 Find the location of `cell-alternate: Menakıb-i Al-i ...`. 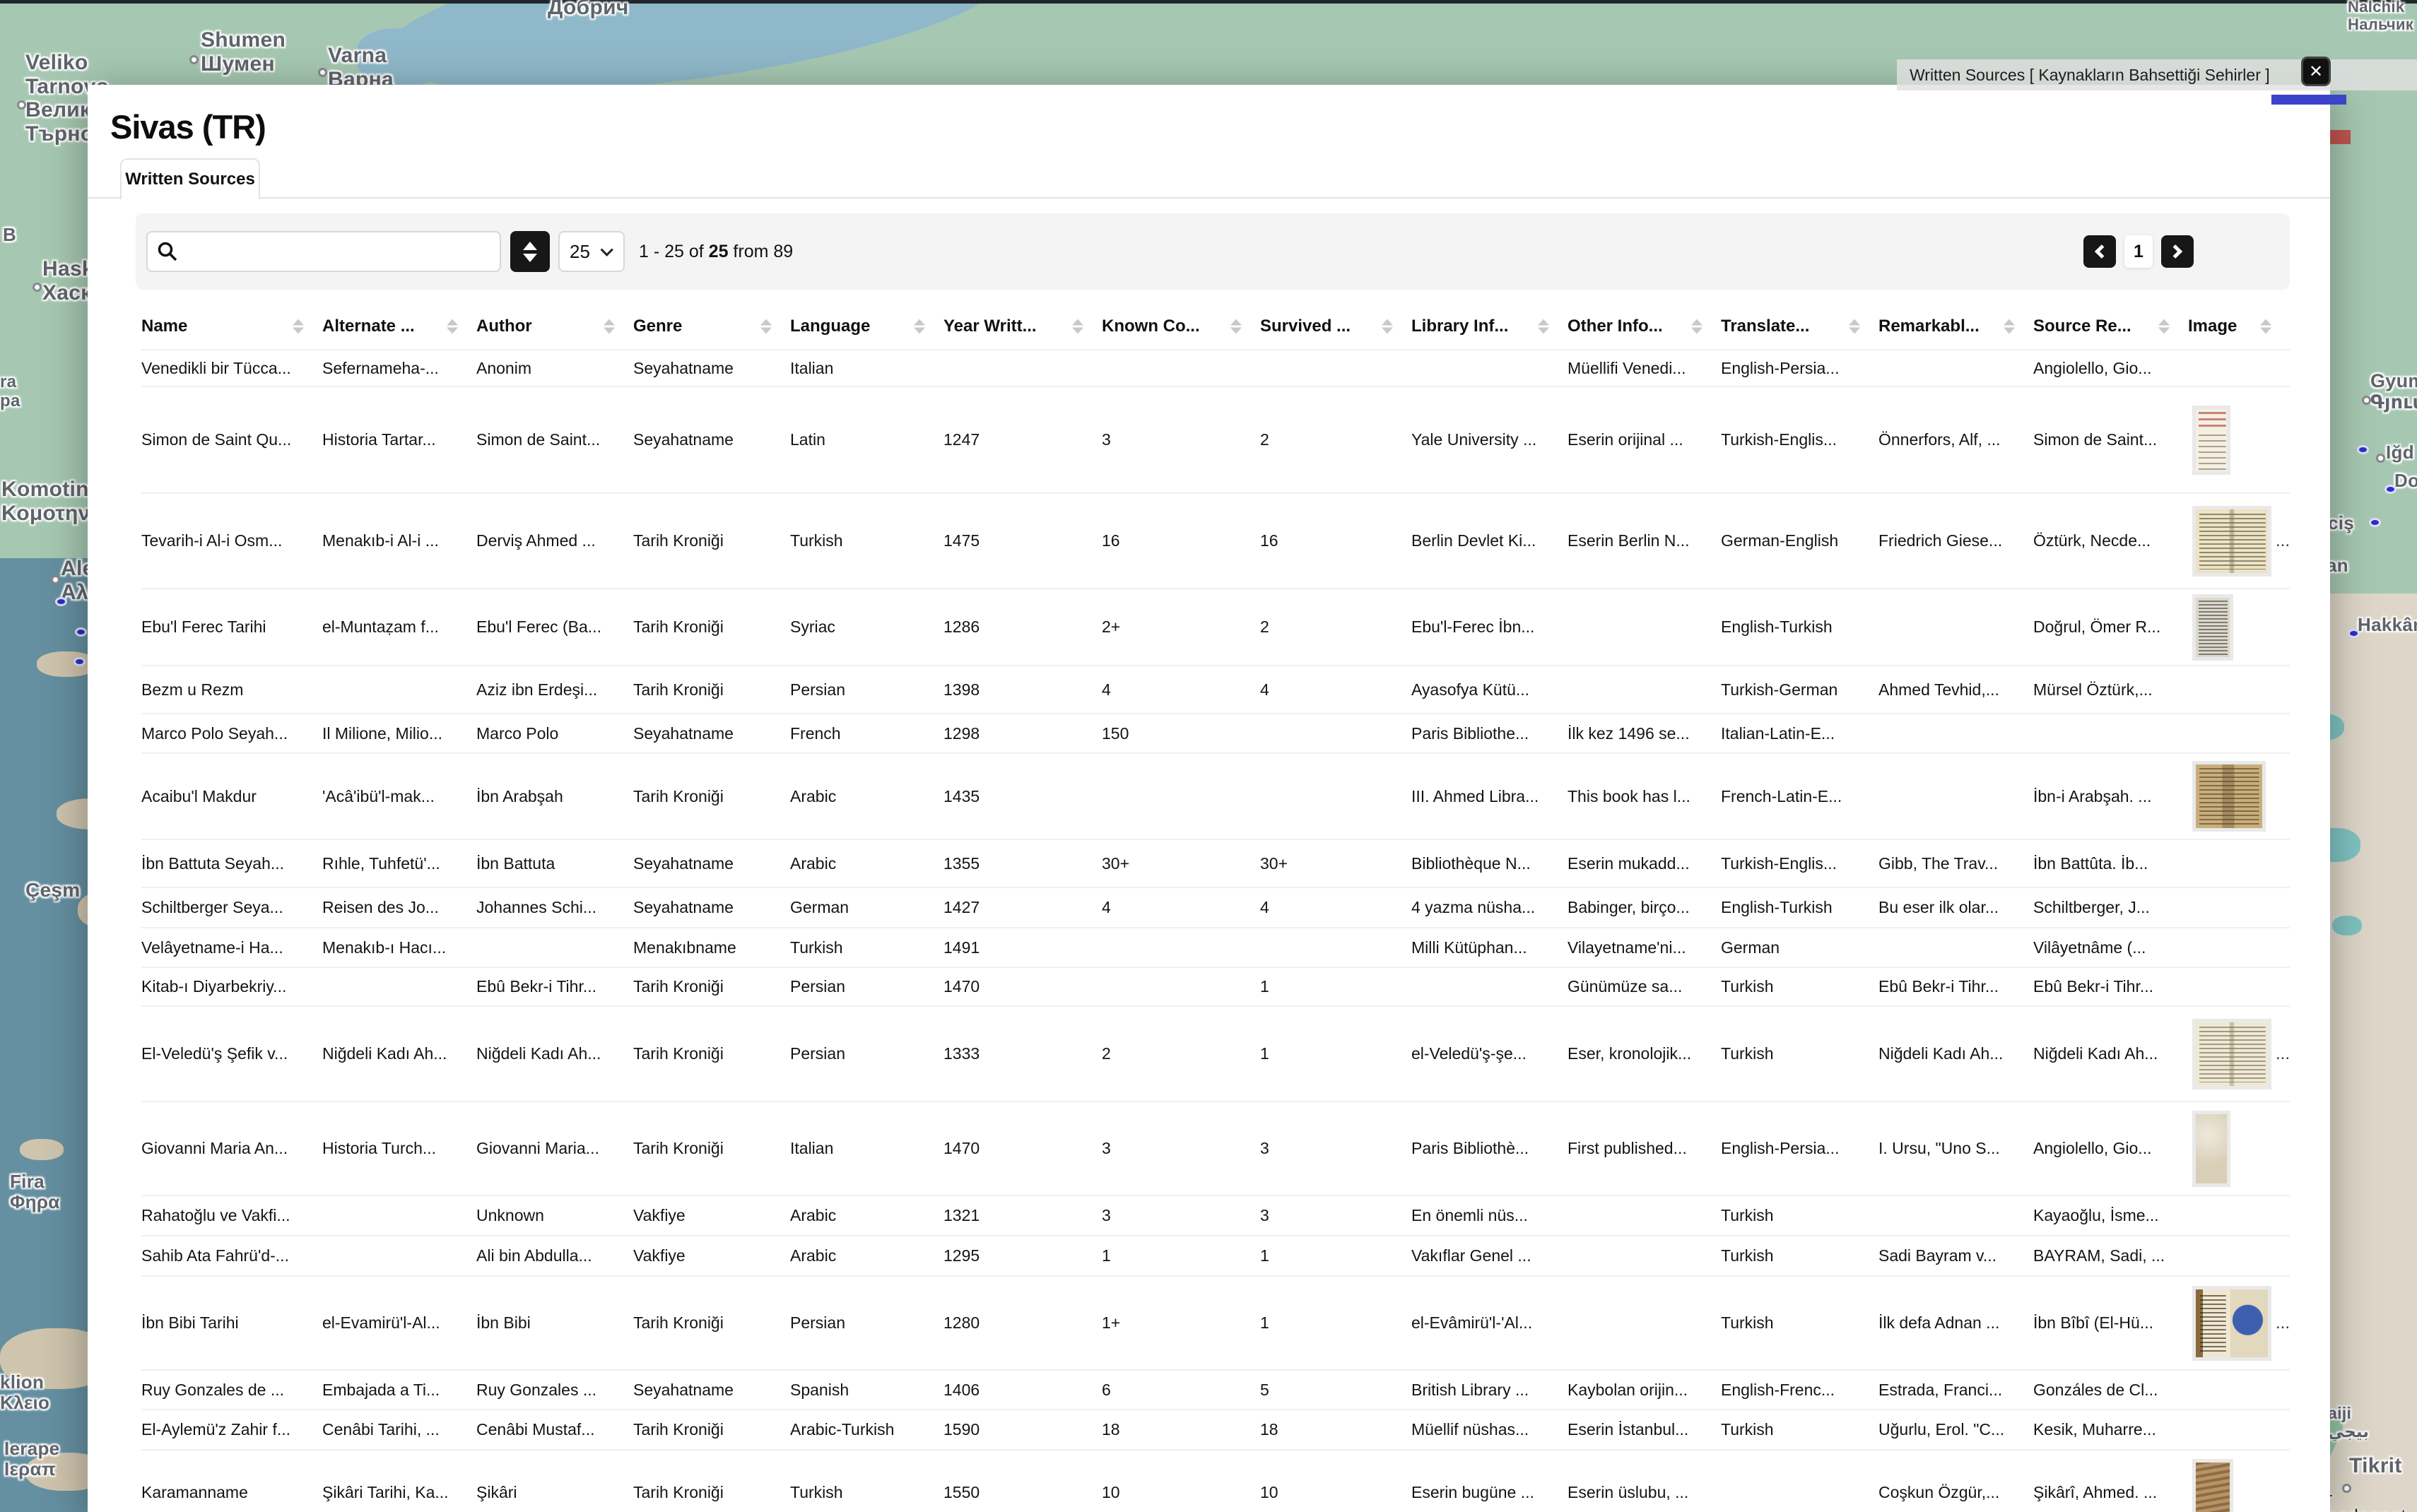

cell-alternate: Menakıb-i Al-i ... is located at coordinates (380, 540).